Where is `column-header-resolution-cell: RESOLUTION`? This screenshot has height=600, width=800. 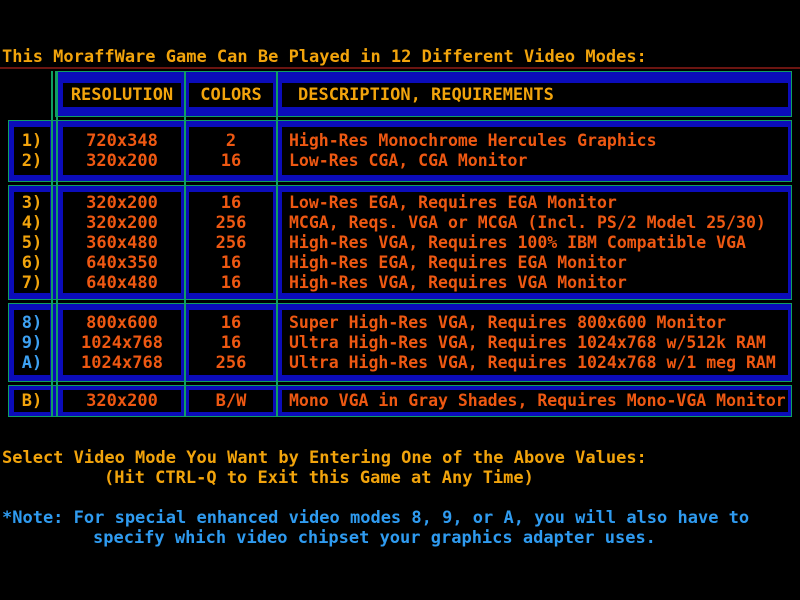
column-header-resolution-cell: RESOLUTION is located at coordinates (122, 95).